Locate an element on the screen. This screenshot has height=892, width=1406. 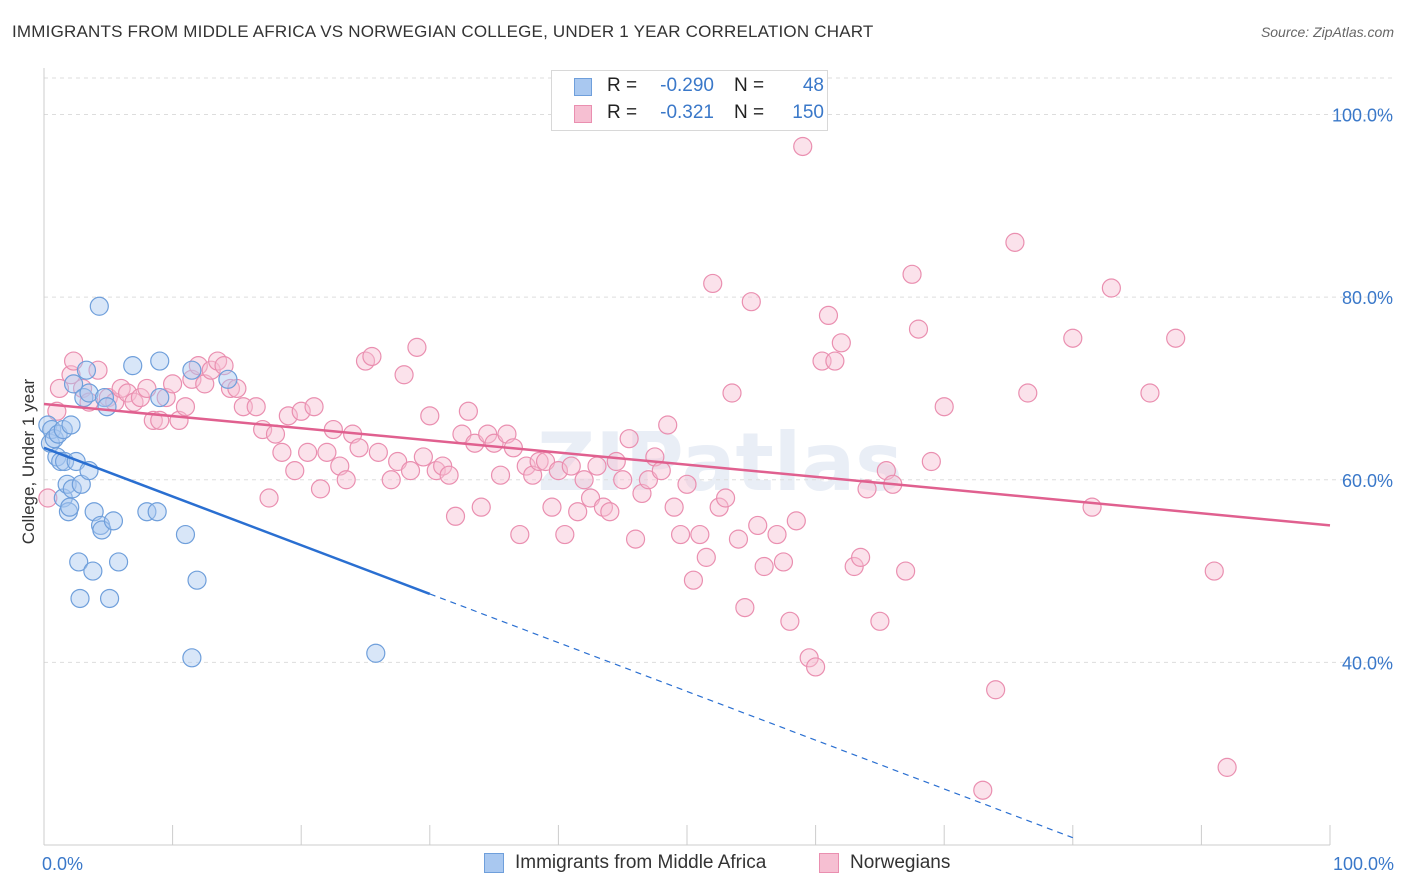
y-axis-label: College, Under 1 year is located at coordinates (28, 461).